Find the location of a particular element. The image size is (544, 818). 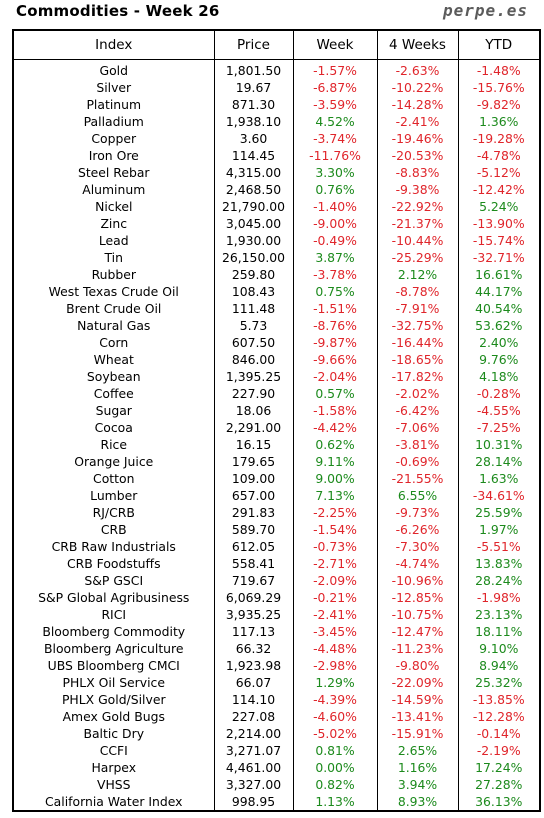

price-cell: 21,790.00 is located at coordinates (253, 206).